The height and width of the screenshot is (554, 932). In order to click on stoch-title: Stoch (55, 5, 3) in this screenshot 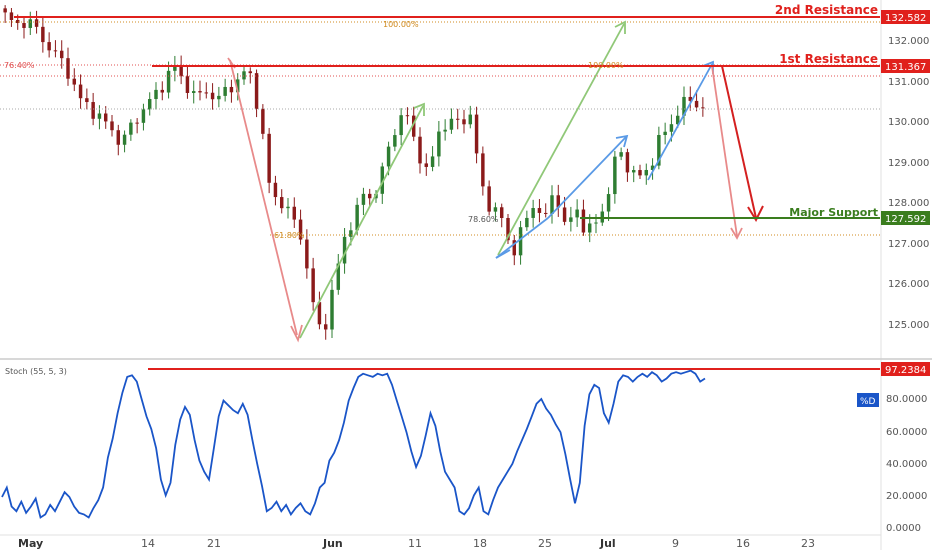, I will do `click(36, 371)`.